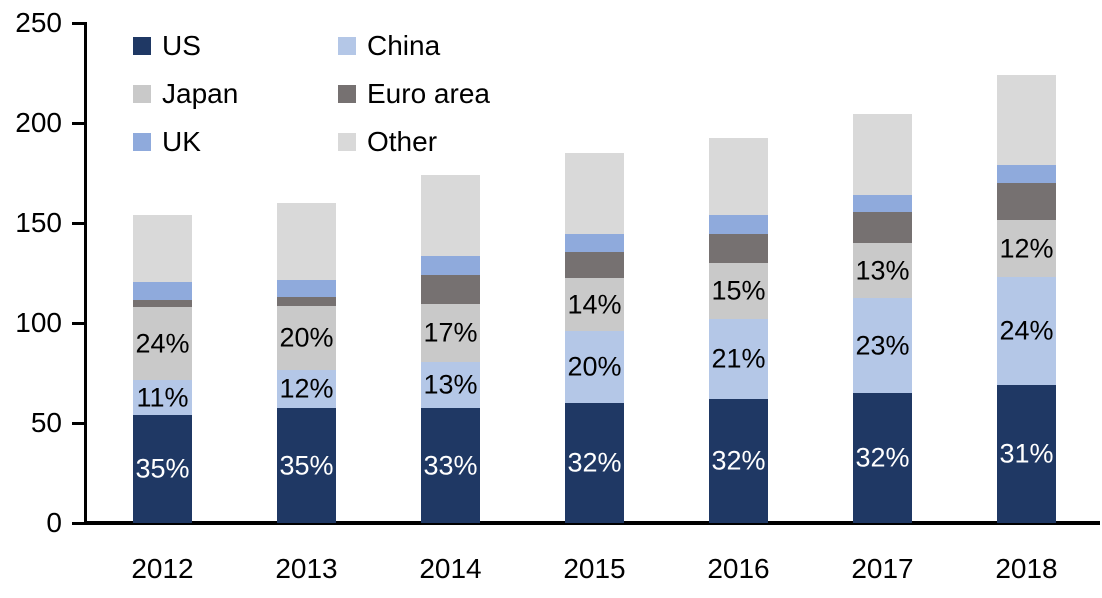  I want to click on x-tick-label-2015: 2015, so click(594, 568).